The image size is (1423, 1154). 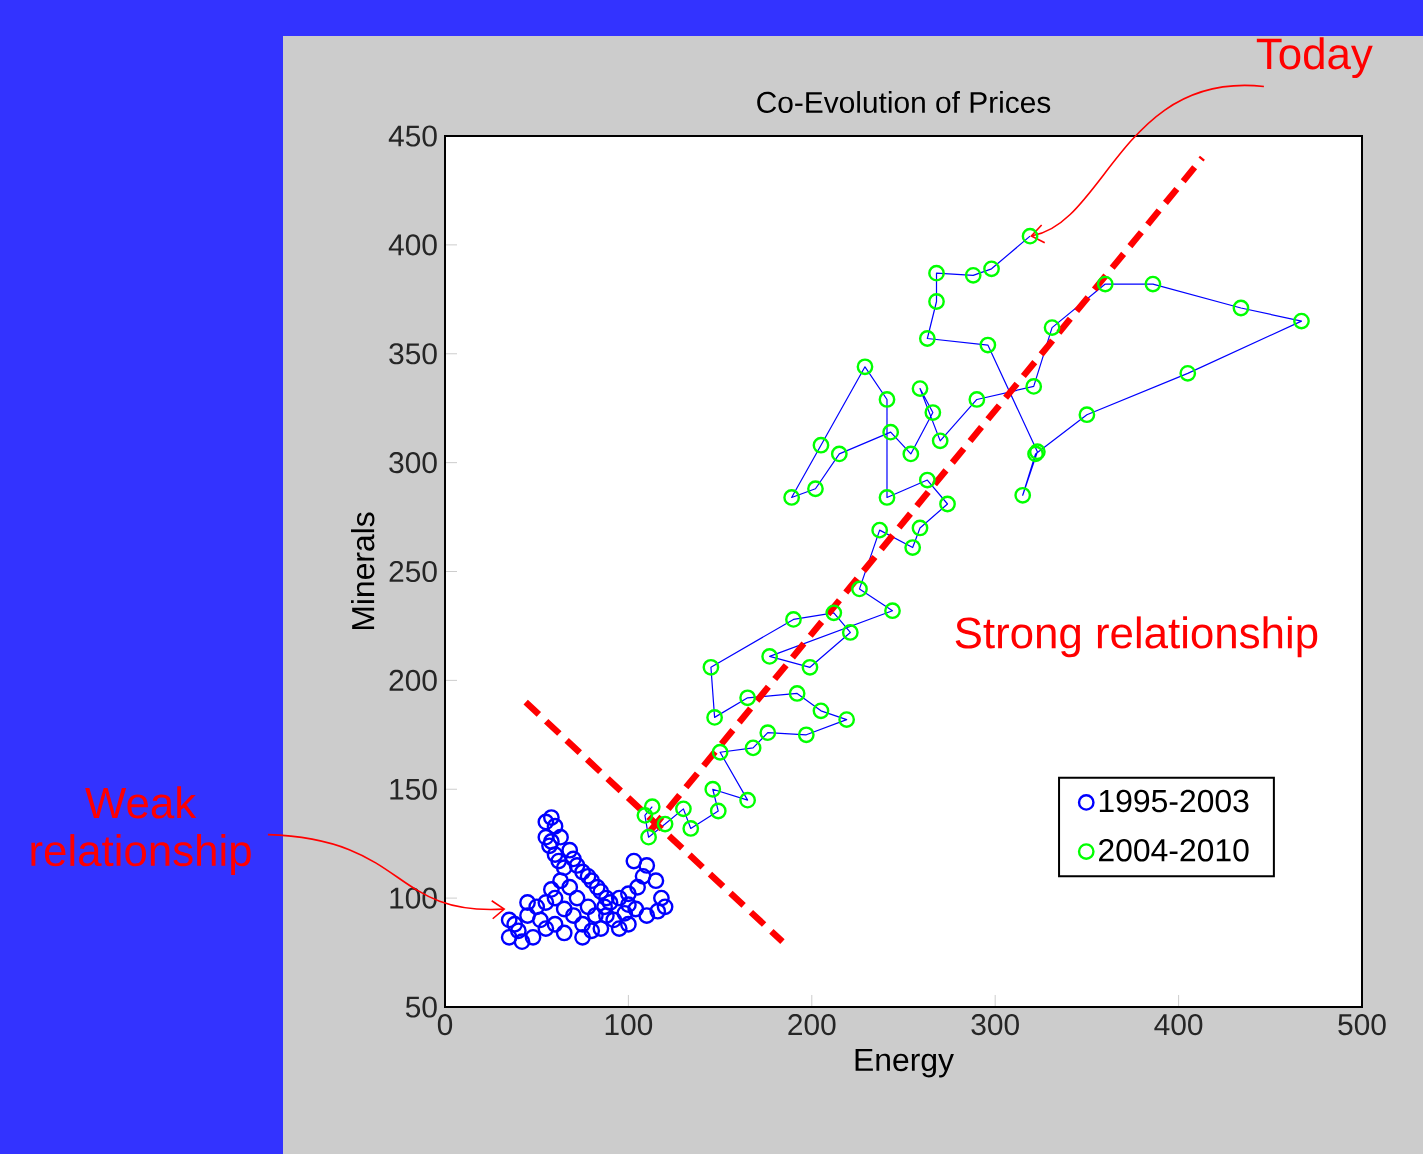 What do you see at coordinates (445, 1025) in the screenshot?
I see `x-tick-label: 0` at bounding box center [445, 1025].